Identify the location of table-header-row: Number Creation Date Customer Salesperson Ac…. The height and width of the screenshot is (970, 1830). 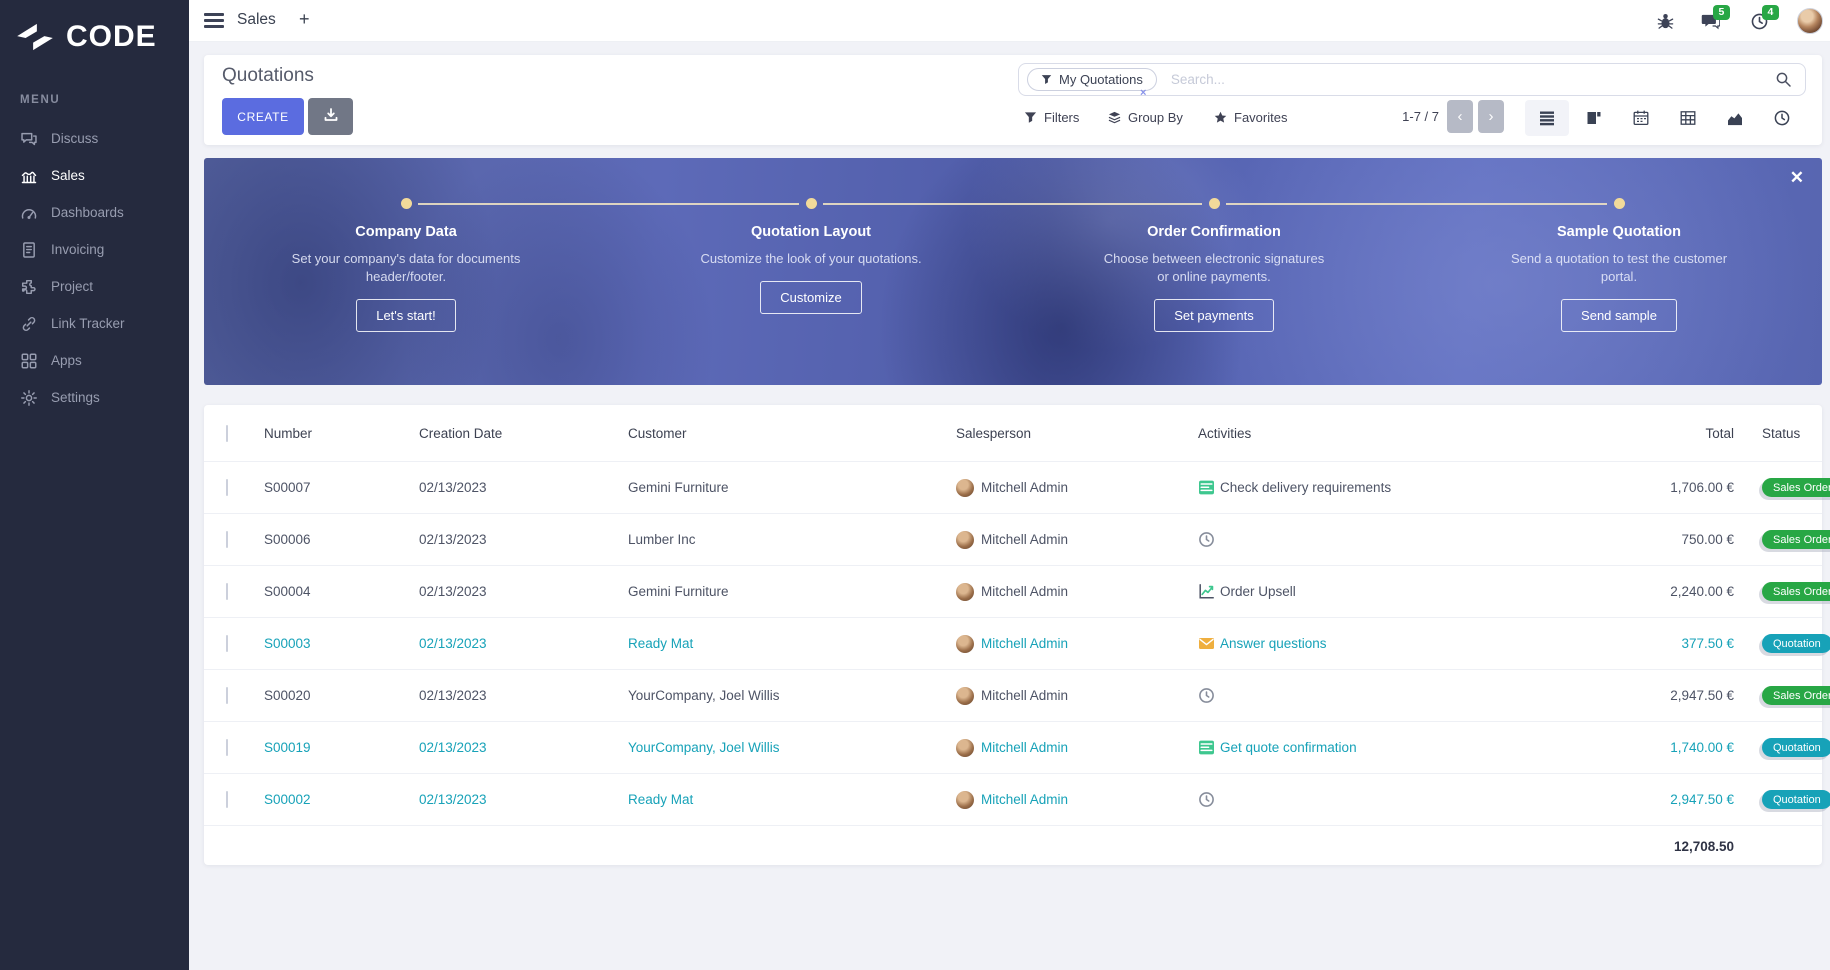
(1013, 433).